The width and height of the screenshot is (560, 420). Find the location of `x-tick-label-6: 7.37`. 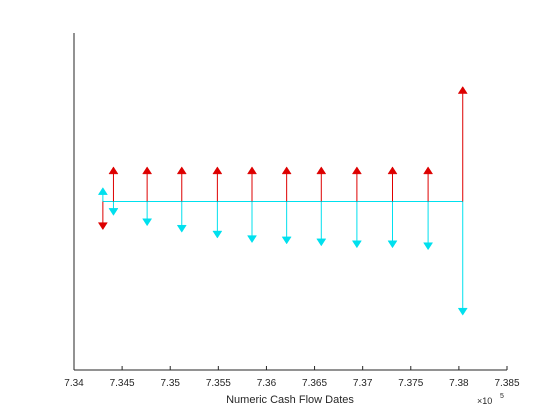

x-tick-label-6: 7.37 is located at coordinates (363, 383).